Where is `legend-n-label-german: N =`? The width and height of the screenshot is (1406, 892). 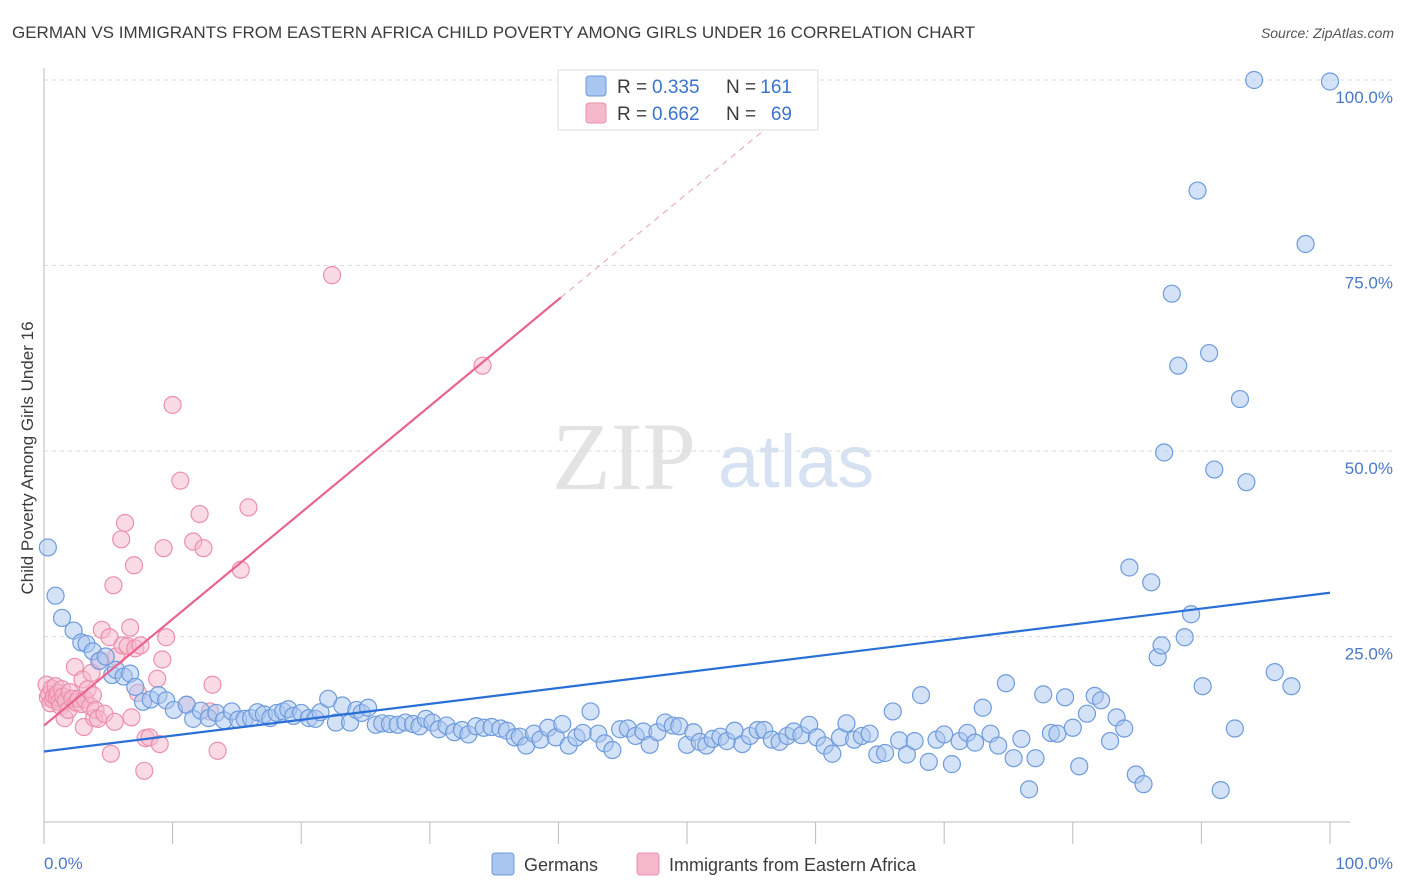
legend-n-label-german: N = is located at coordinates (741, 87).